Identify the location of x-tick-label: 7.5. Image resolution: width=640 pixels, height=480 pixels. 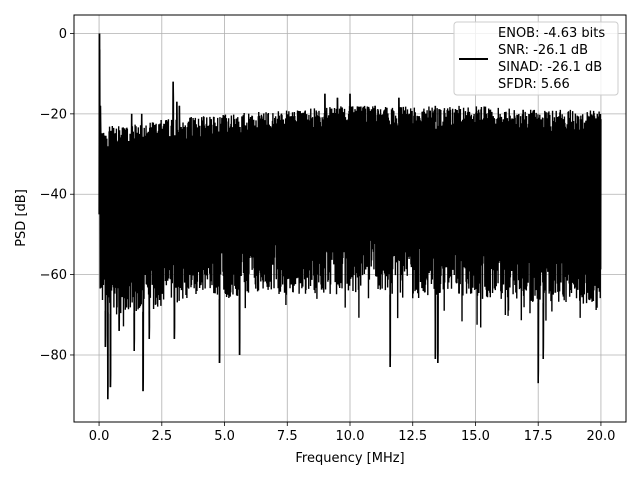
(287, 436).